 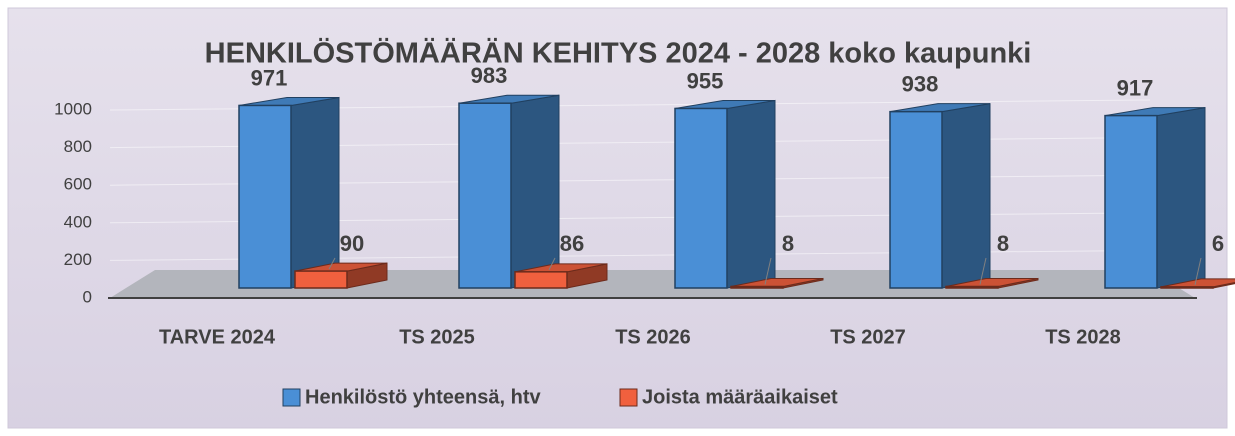 I want to click on x-tick-label: TS 2025, so click(x=437, y=337).